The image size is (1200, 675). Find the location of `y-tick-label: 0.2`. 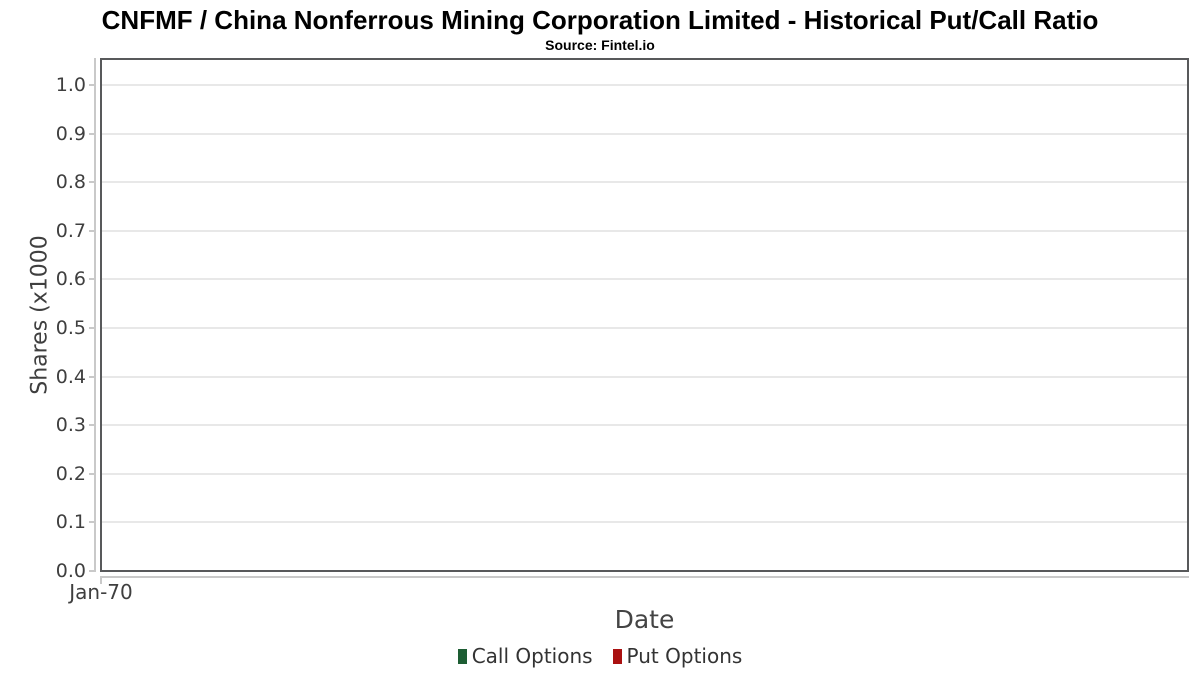

y-tick-label: 0.2 is located at coordinates (70, 473).